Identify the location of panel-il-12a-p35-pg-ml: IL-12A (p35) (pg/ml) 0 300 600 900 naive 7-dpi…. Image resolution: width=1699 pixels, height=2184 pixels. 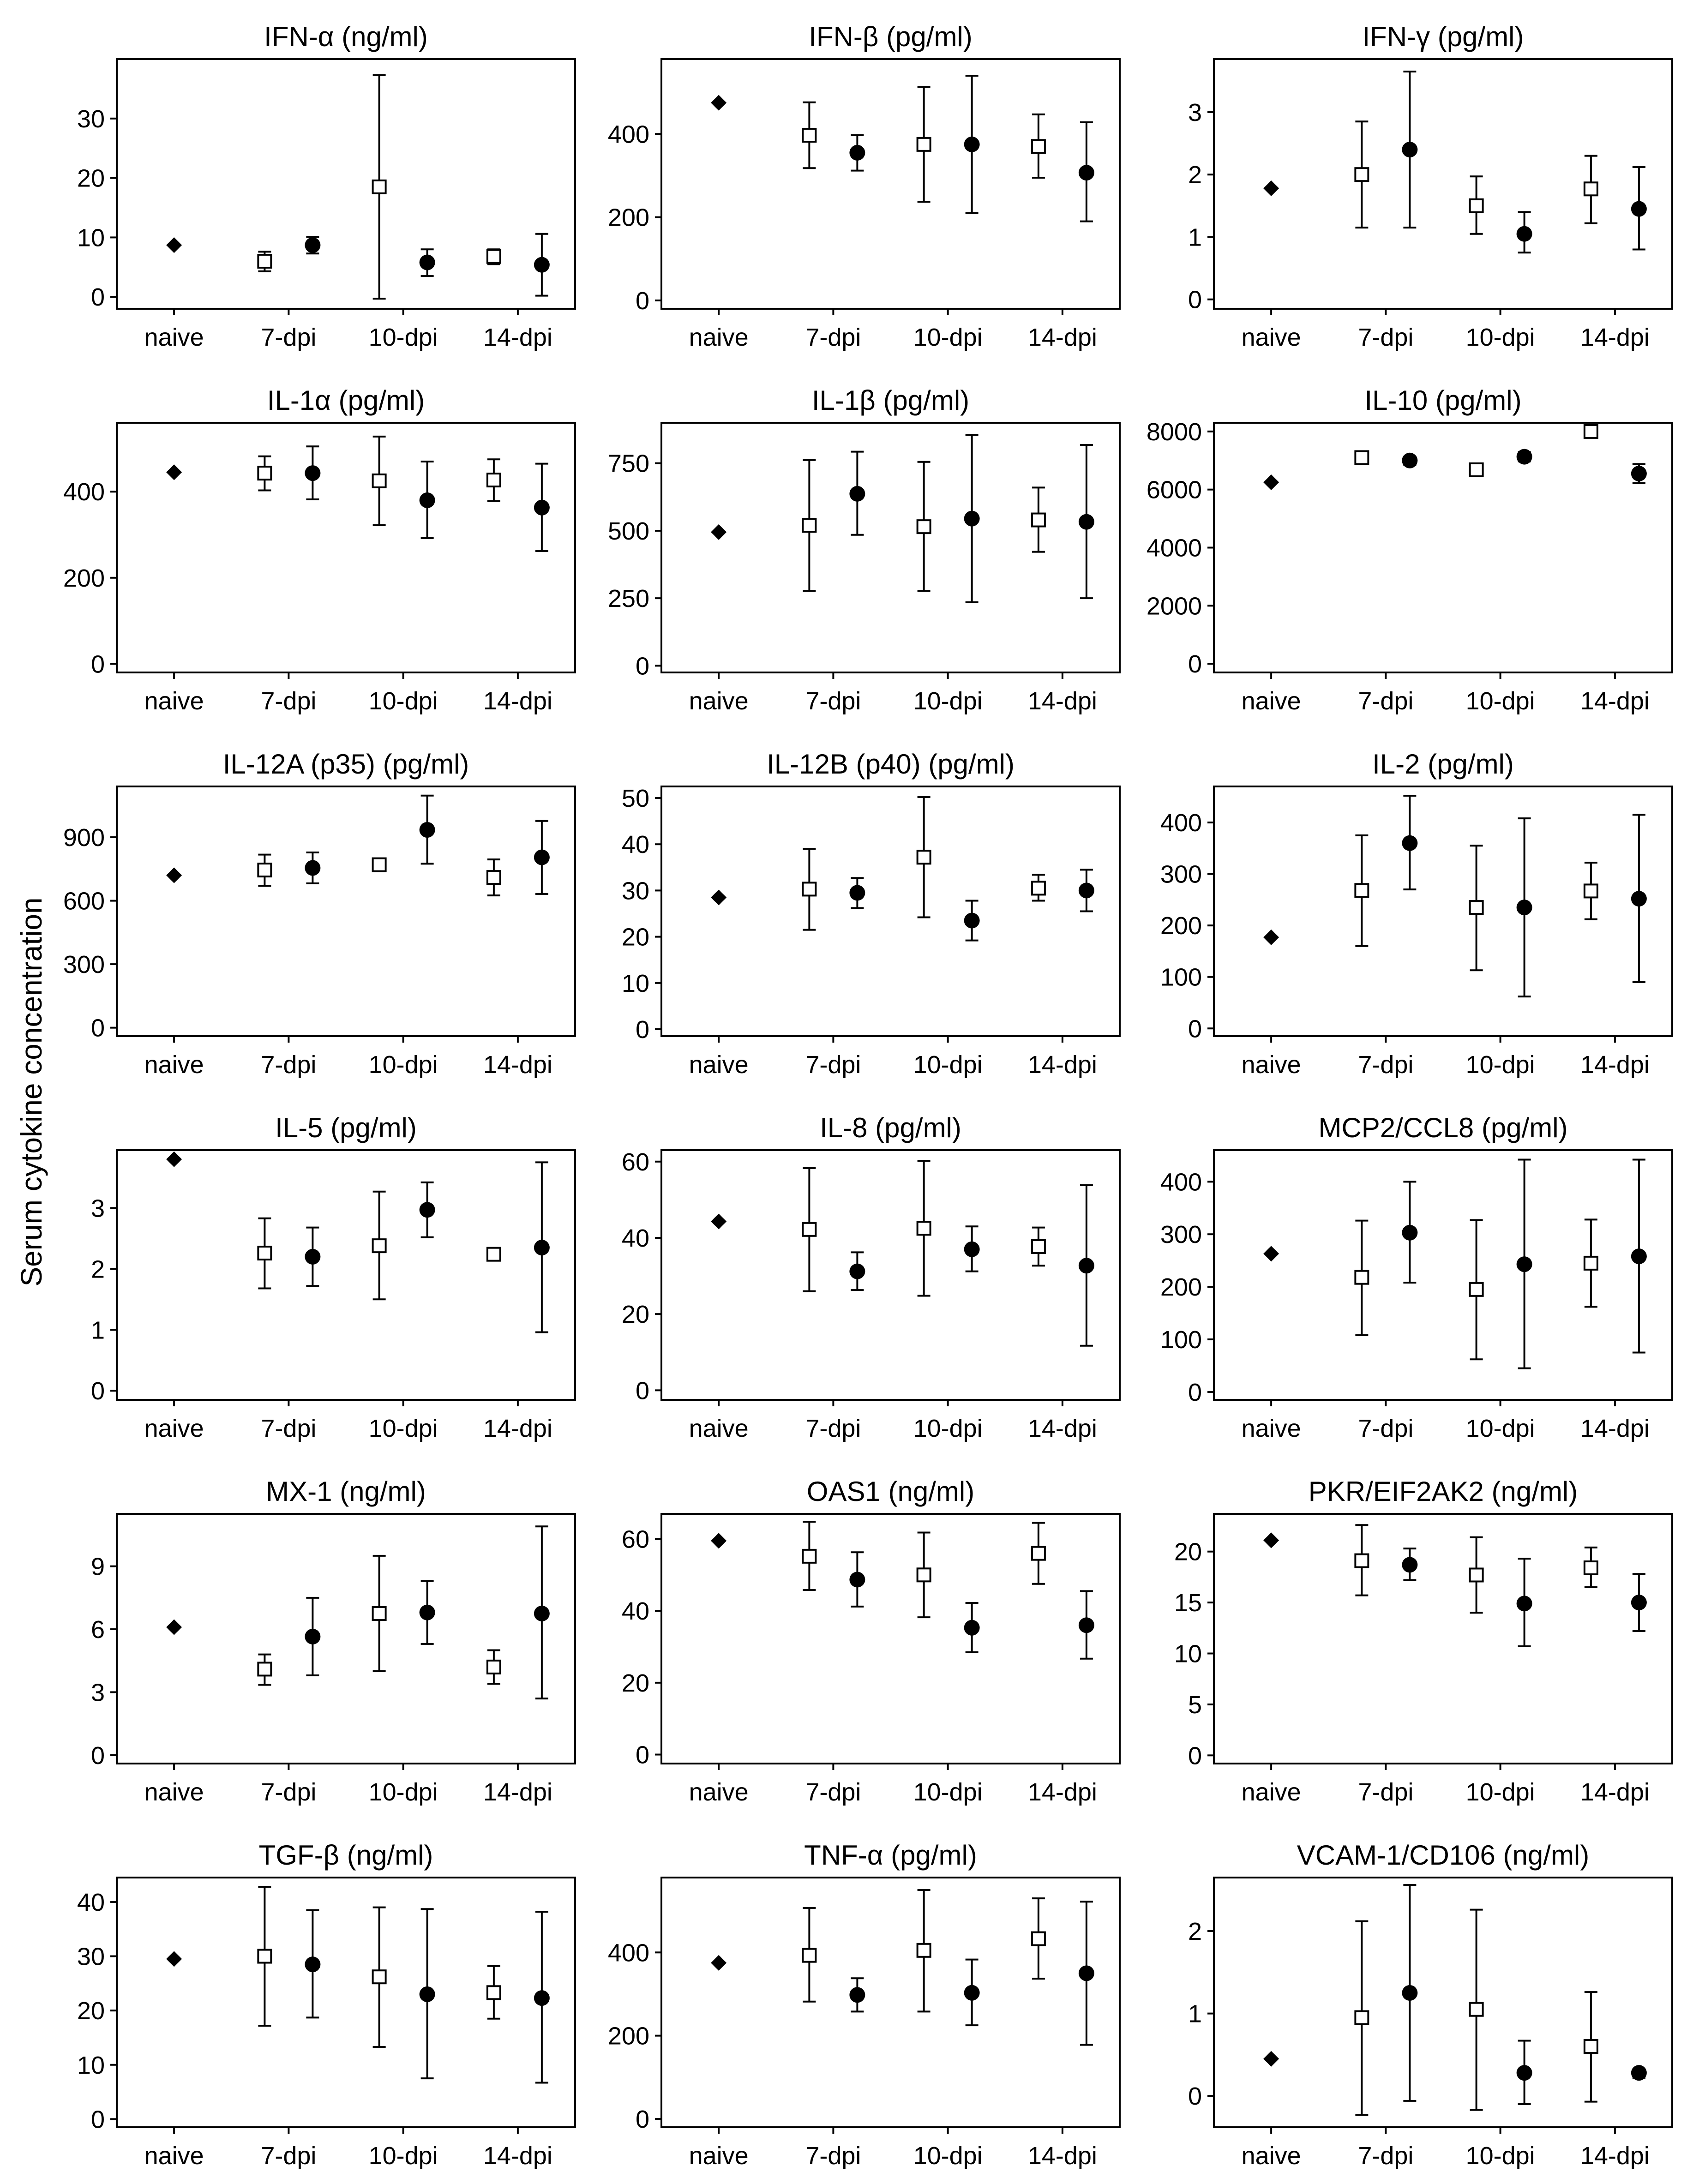
(319, 914).